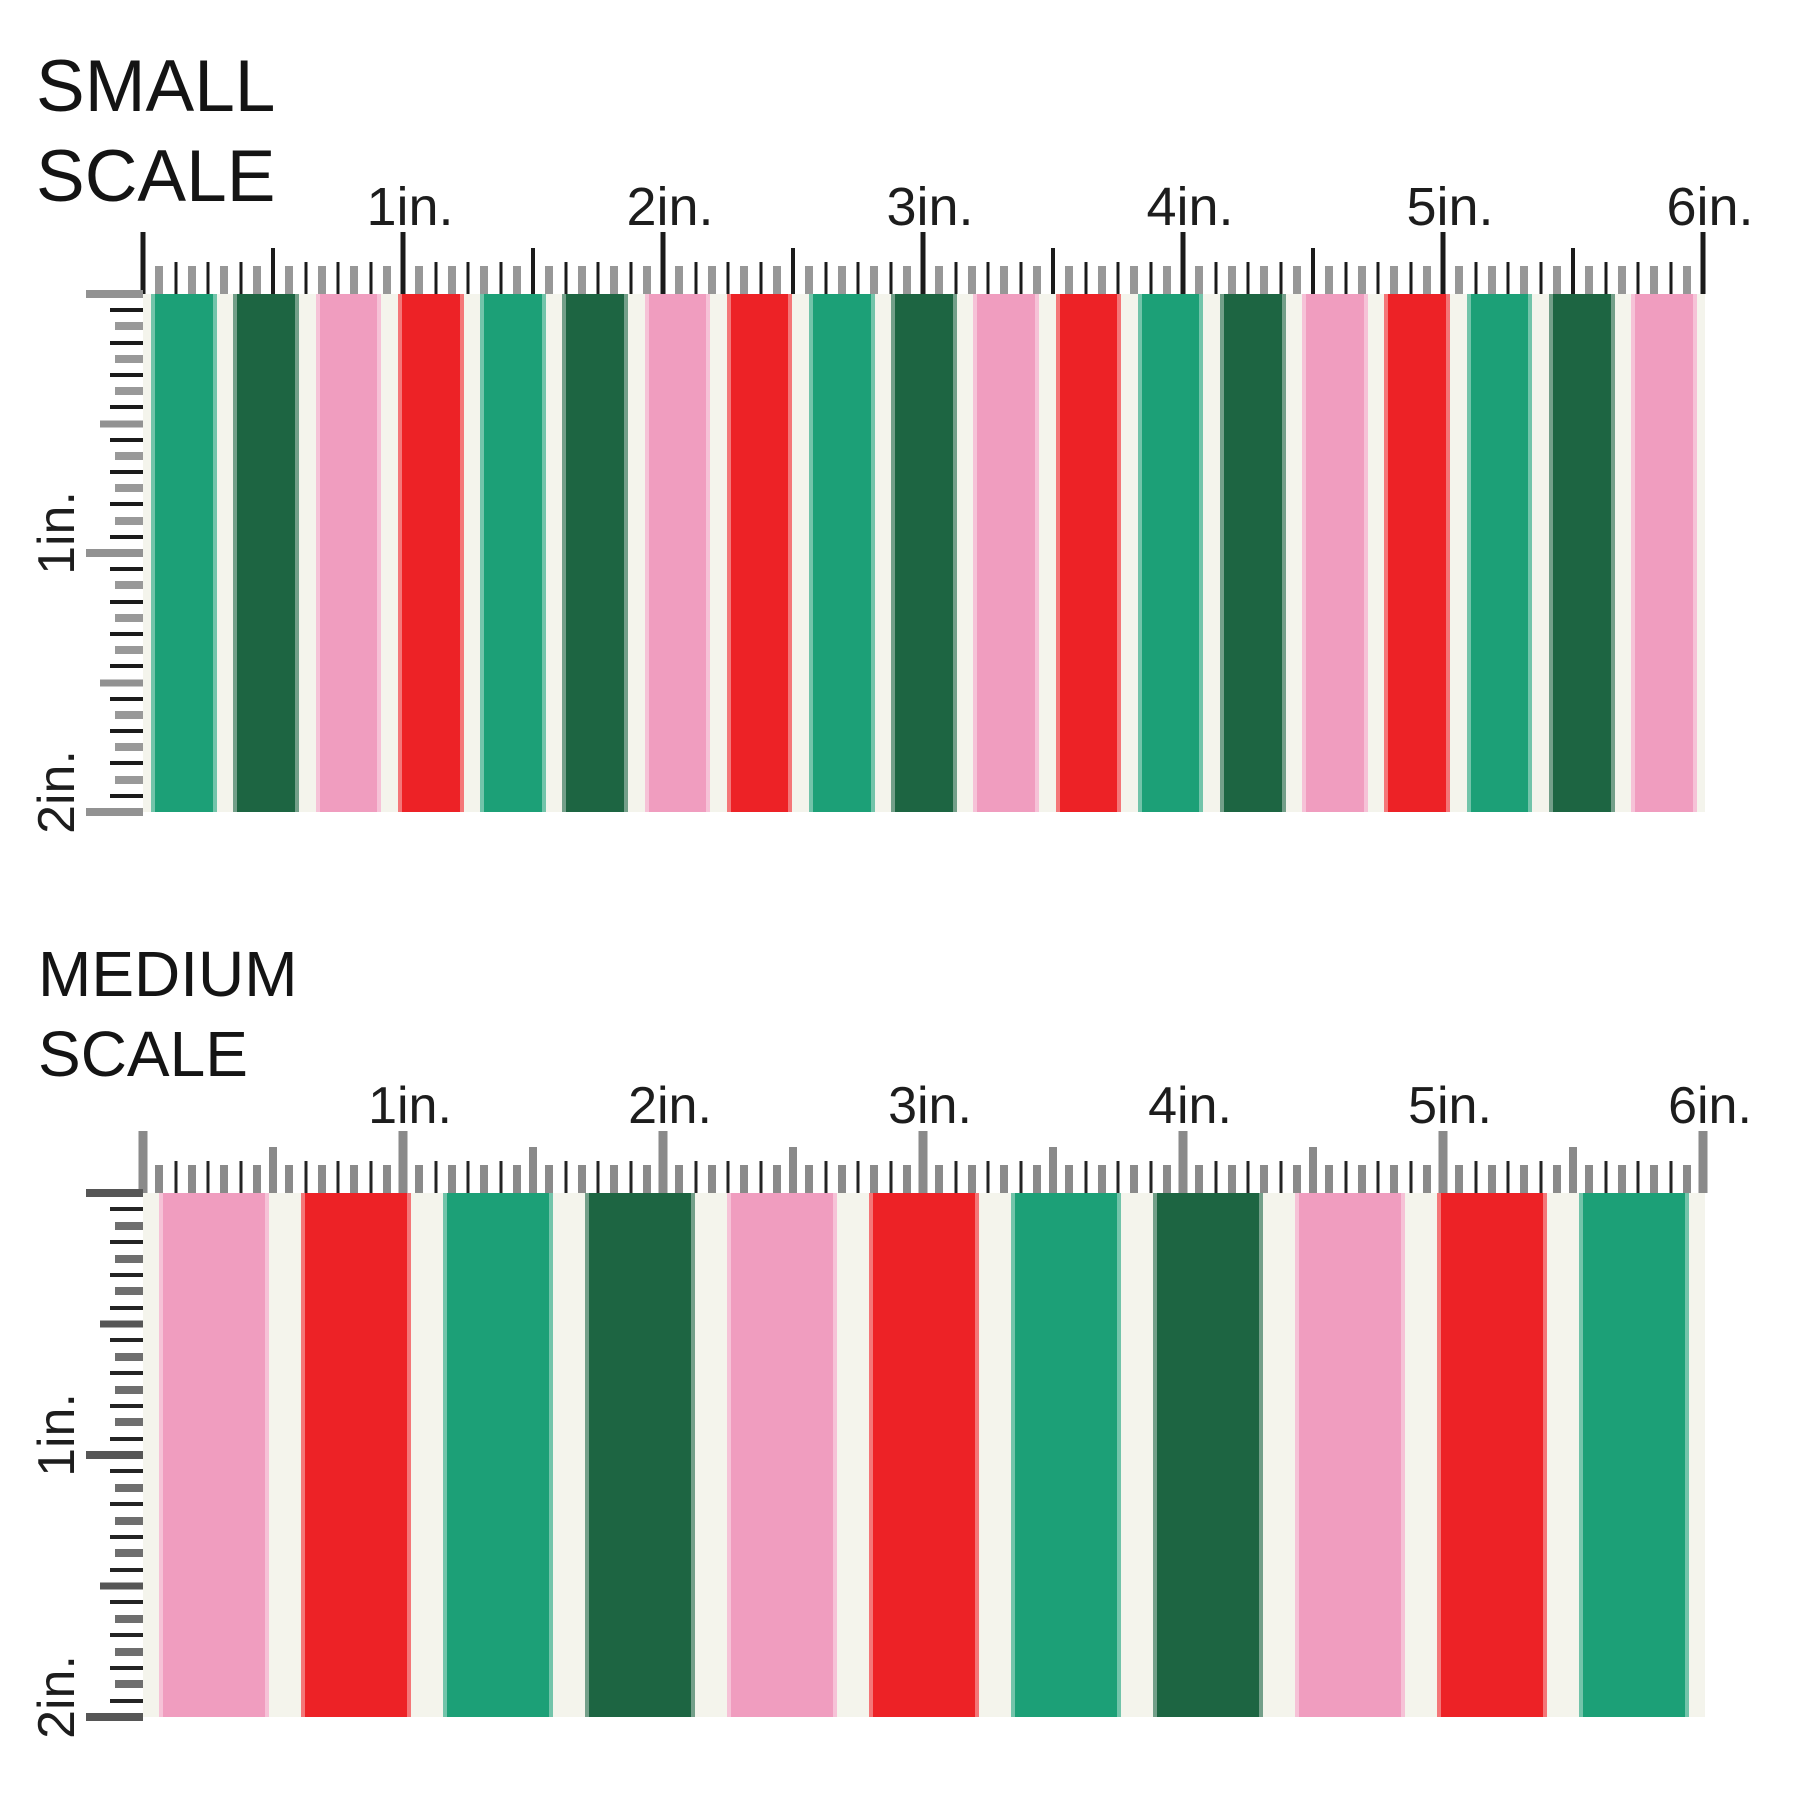  I want to click on ruler-inch-label: 6in., so click(1710, 207).